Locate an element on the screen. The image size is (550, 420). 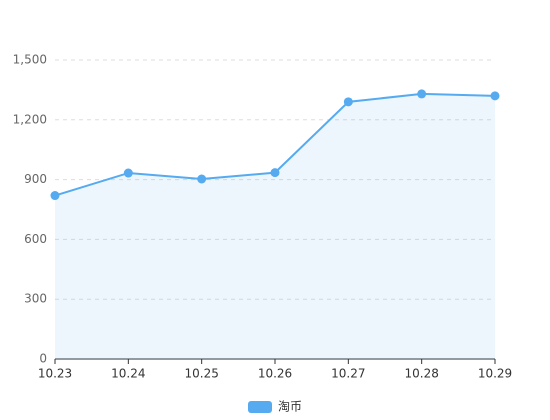
y-tick-label: 1,500 is located at coordinates (30, 60).